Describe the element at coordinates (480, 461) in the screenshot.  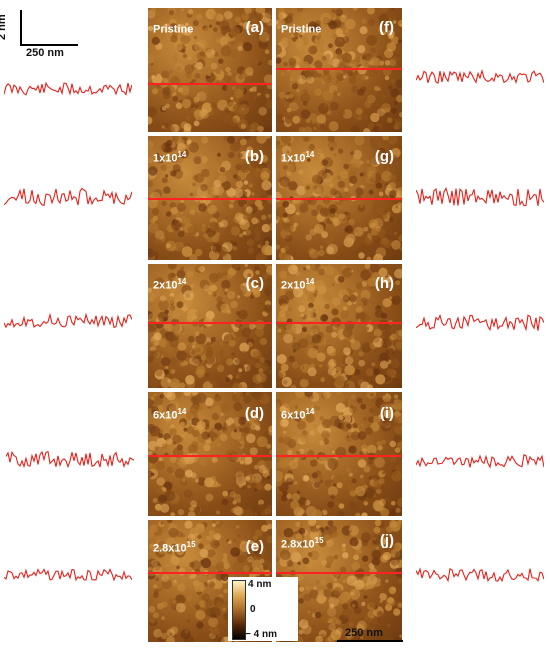
I see `height-profile-i` at that location.